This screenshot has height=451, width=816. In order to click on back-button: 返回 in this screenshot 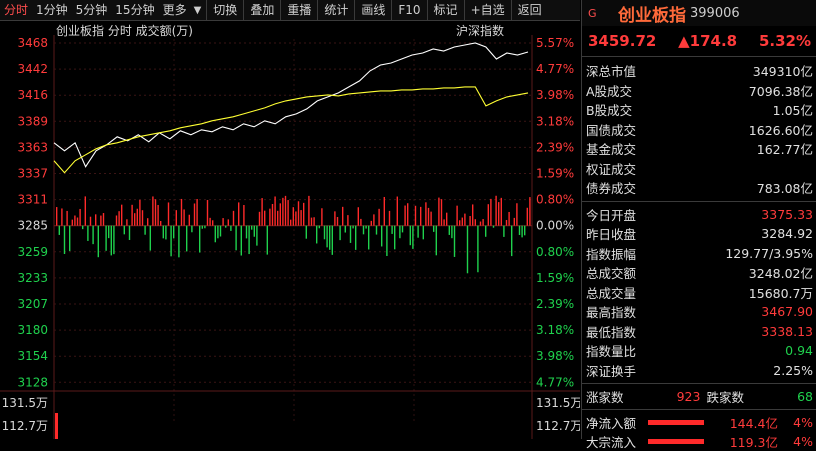, I will do `click(529, 10)`.